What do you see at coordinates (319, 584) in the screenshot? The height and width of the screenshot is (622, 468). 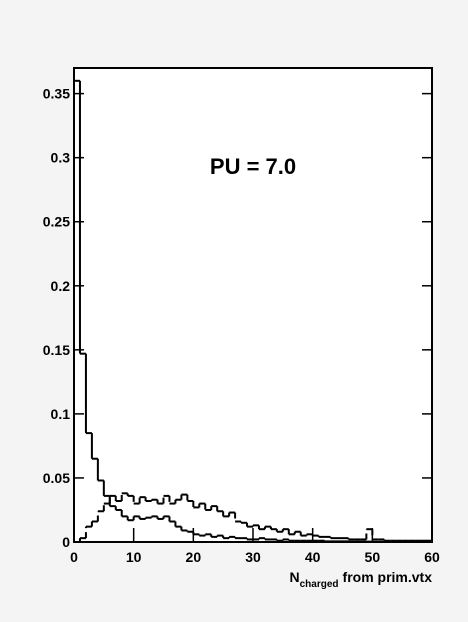 I see `x-label-subscript: charged` at bounding box center [319, 584].